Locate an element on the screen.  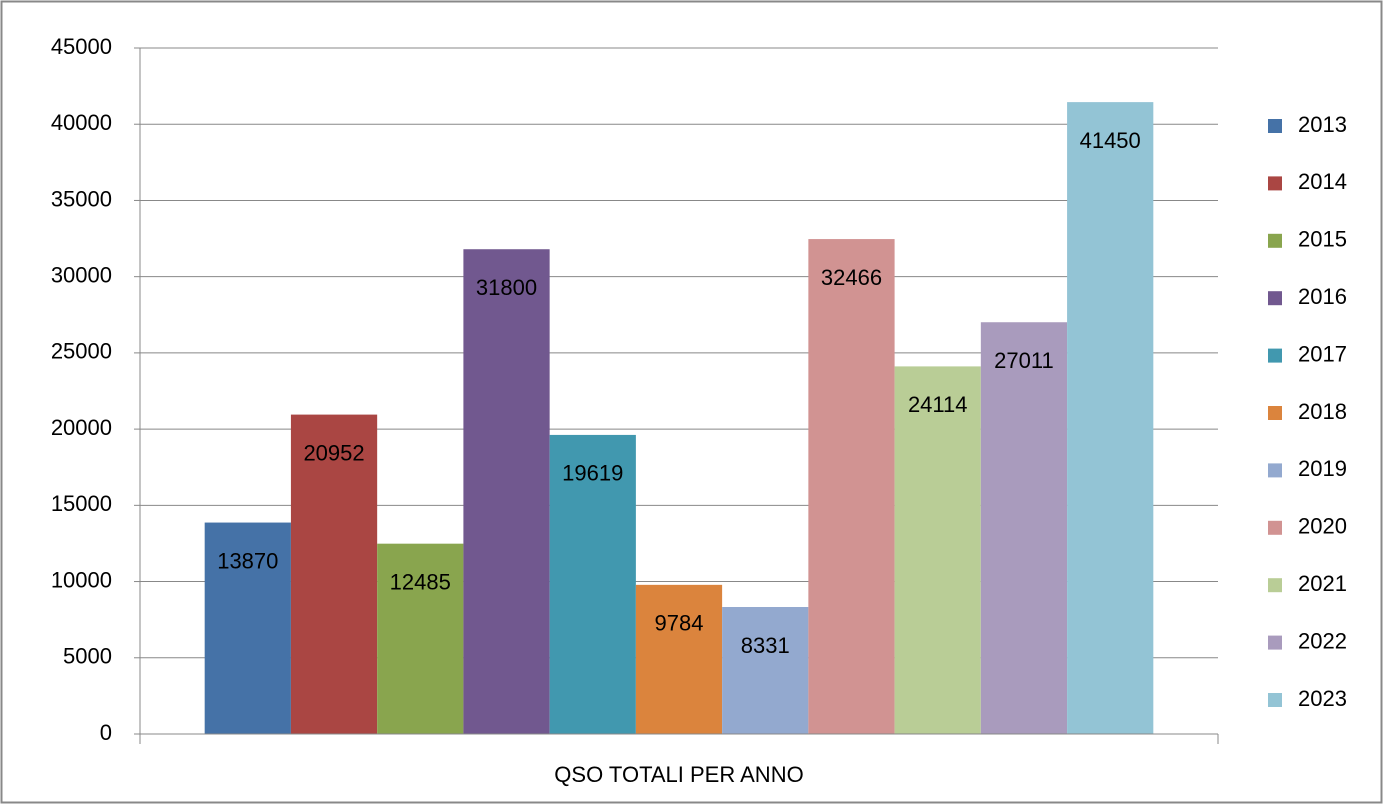
y-tick-label: 30000 is located at coordinates (81, 274).